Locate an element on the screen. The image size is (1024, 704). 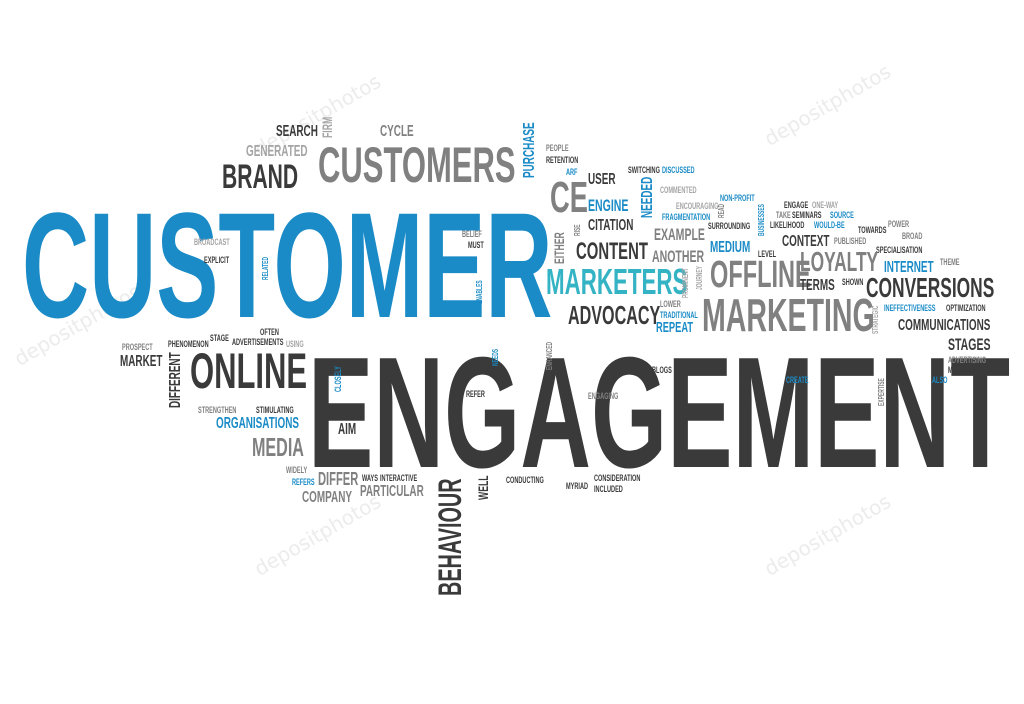
word-must: MUST is located at coordinates (476, 245).